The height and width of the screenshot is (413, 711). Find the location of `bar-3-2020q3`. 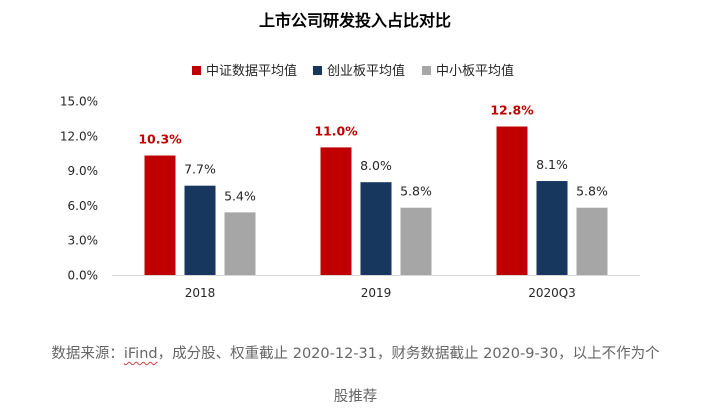

bar-3-2020q3 is located at coordinates (592, 241).